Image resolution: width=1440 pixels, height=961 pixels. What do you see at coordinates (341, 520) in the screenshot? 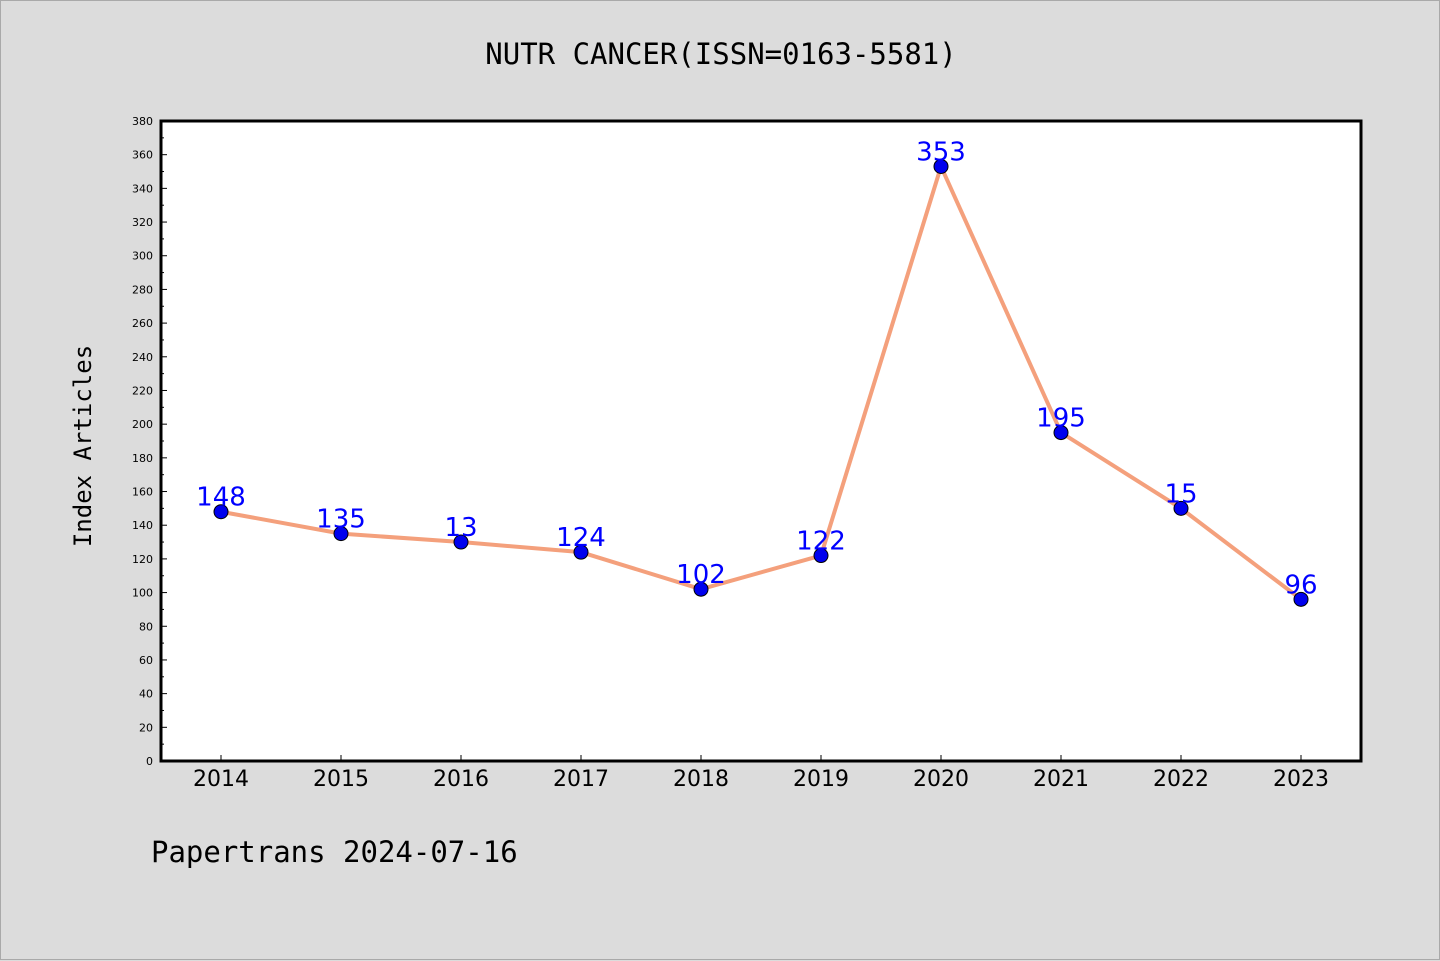
I see `data-label: 135` at bounding box center [341, 520].